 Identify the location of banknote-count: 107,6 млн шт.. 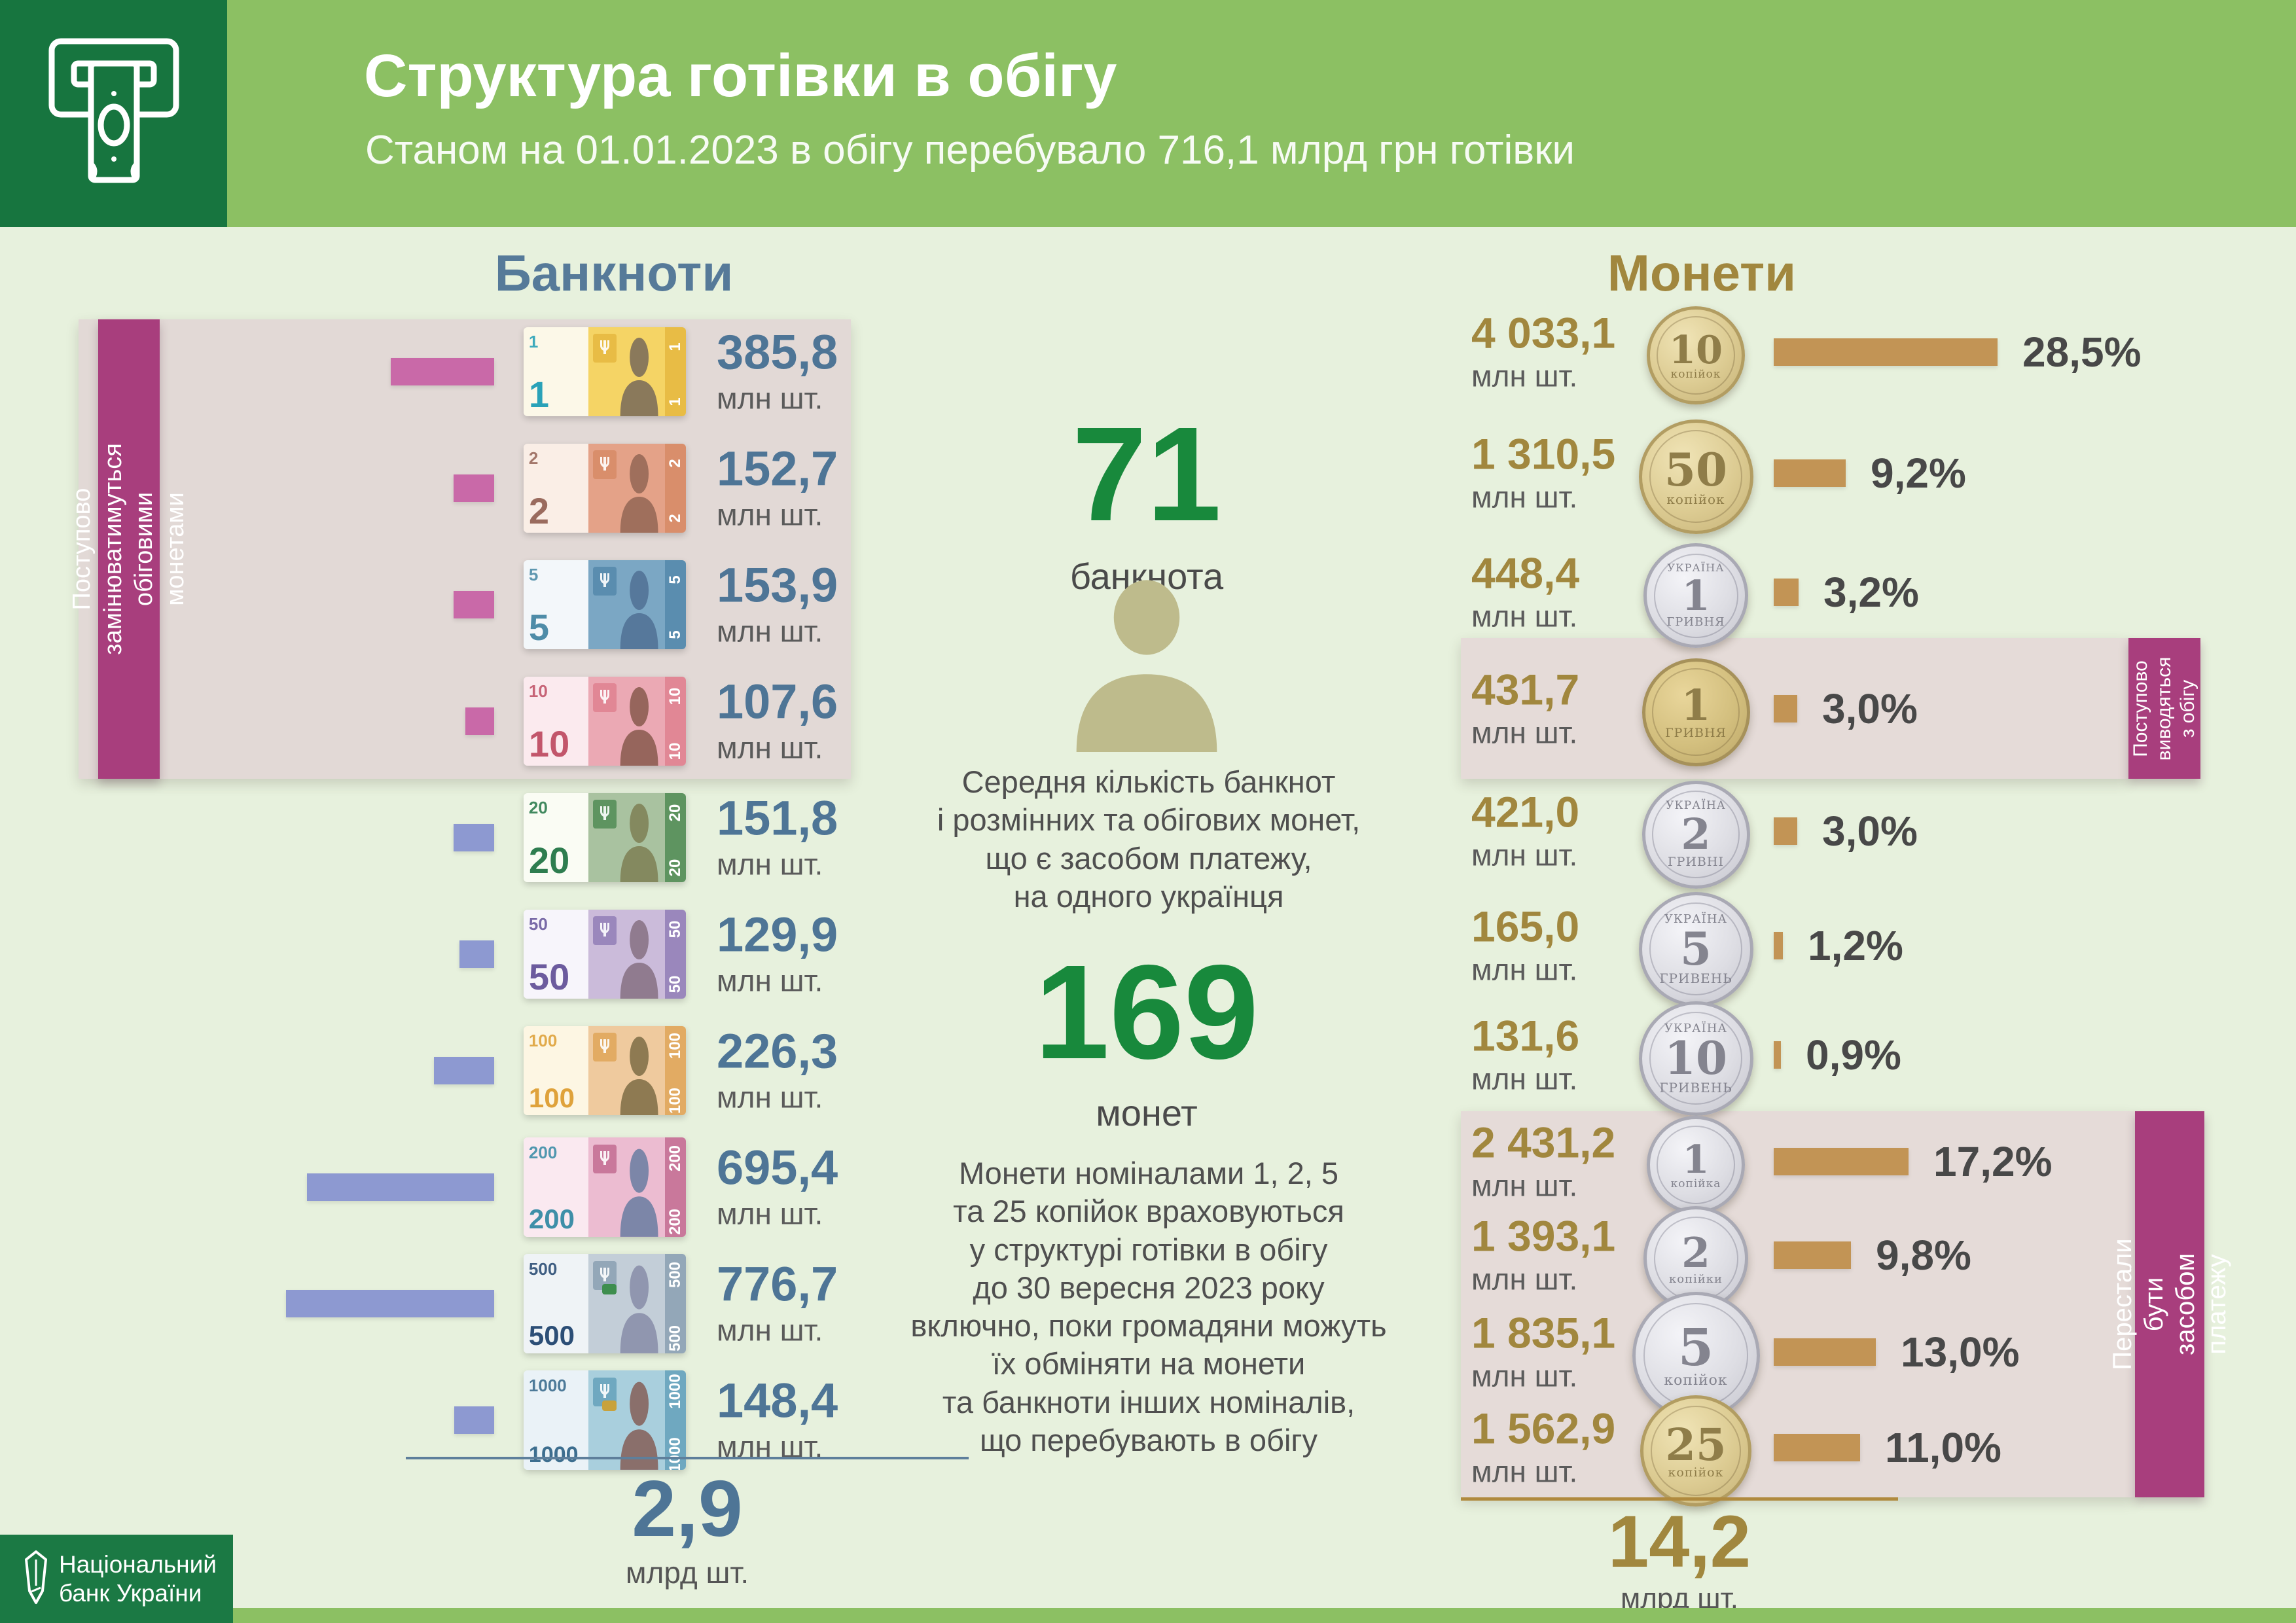
(777, 720).